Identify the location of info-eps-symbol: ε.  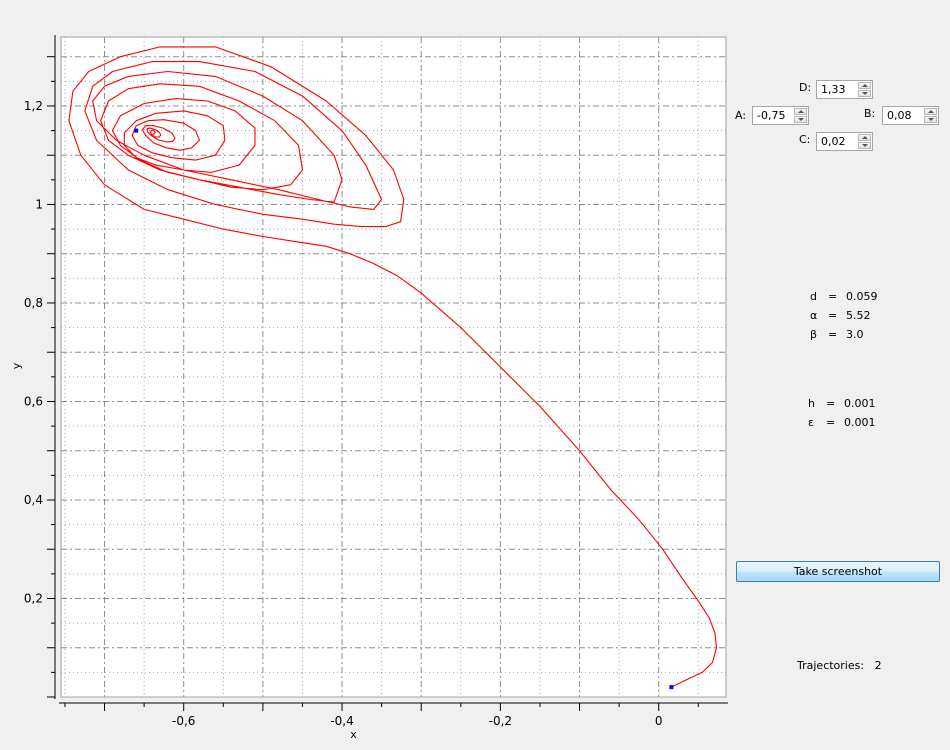
(811, 422).